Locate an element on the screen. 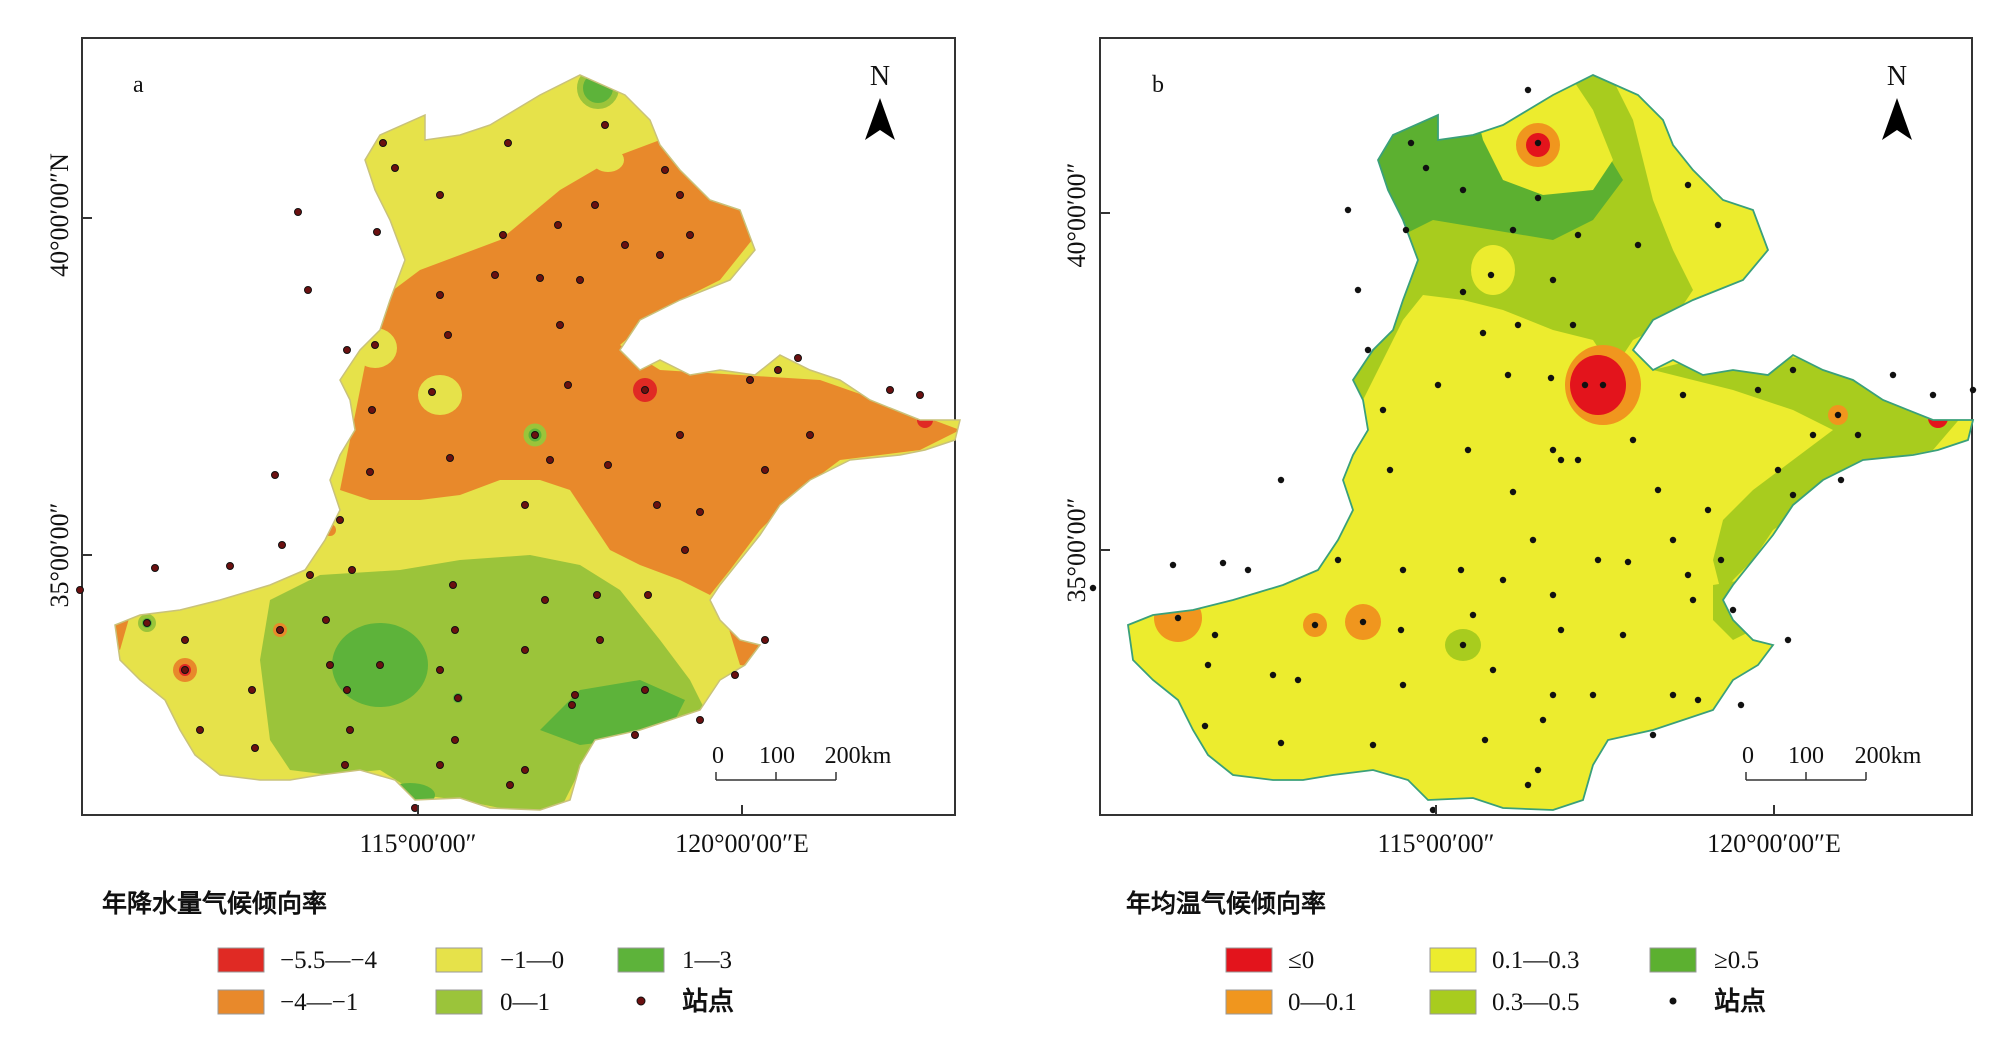  map-b-lon-label-120: 120°00′00″E is located at coordinates (1774, 843).